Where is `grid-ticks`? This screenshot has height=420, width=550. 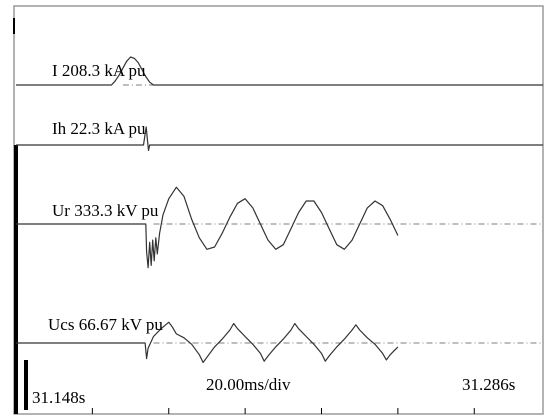
grid-ticks is located at coordinates (283, 411).